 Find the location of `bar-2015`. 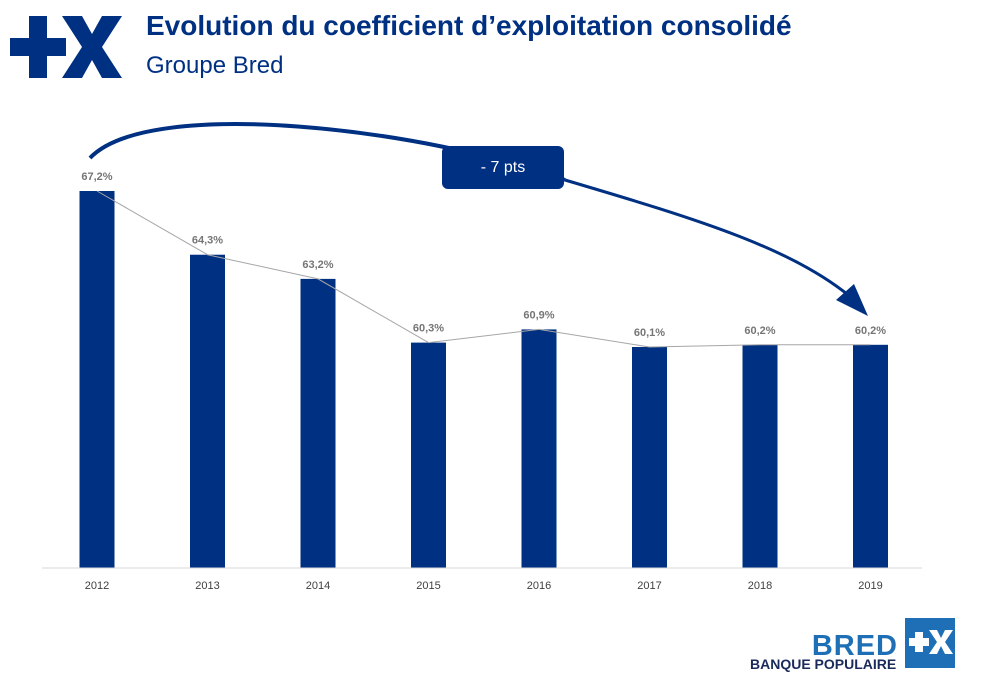

bar-2015 is located at coordinates (428, 455).